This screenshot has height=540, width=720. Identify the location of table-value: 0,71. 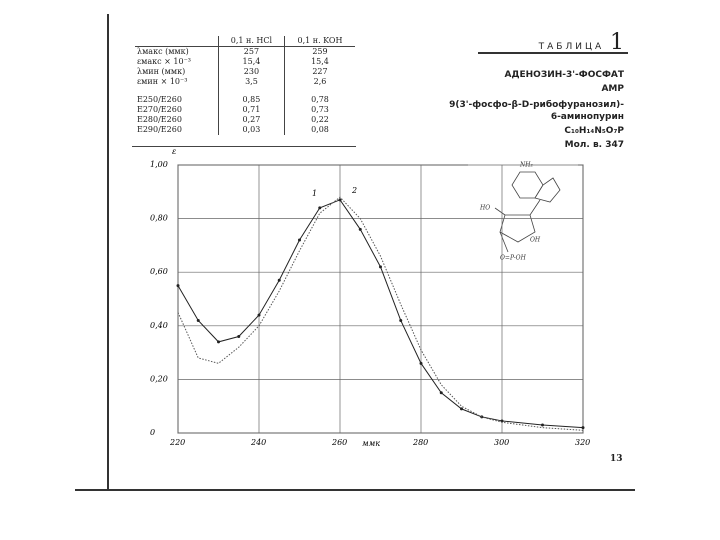
(251, 110).